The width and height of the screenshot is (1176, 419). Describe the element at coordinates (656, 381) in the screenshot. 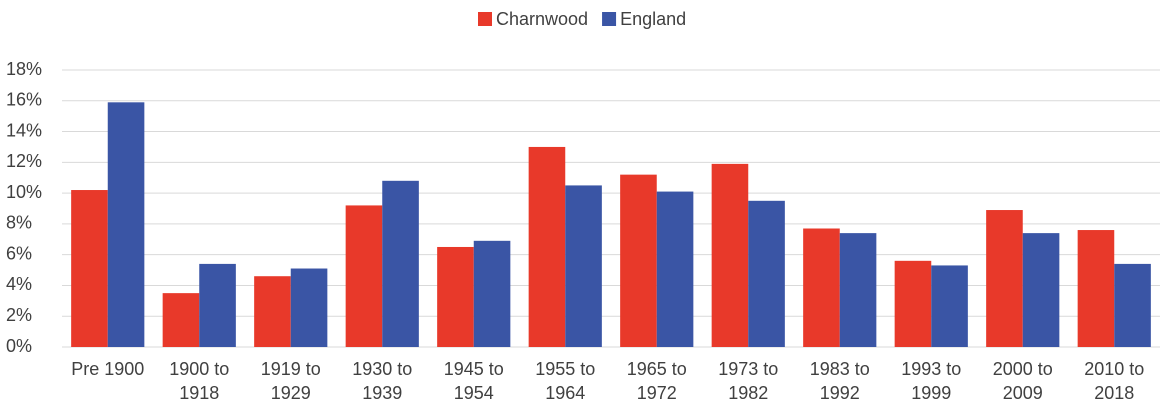

I see `x-tick-label: 1965 to 1972` at that location.